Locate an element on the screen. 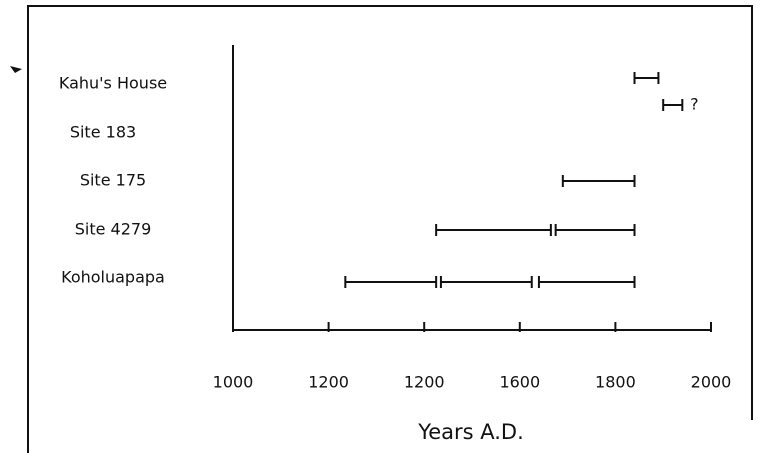 The height and width of the screenshot is (453, 767). category-label: Site 175 is located at coordinates (113, 180).